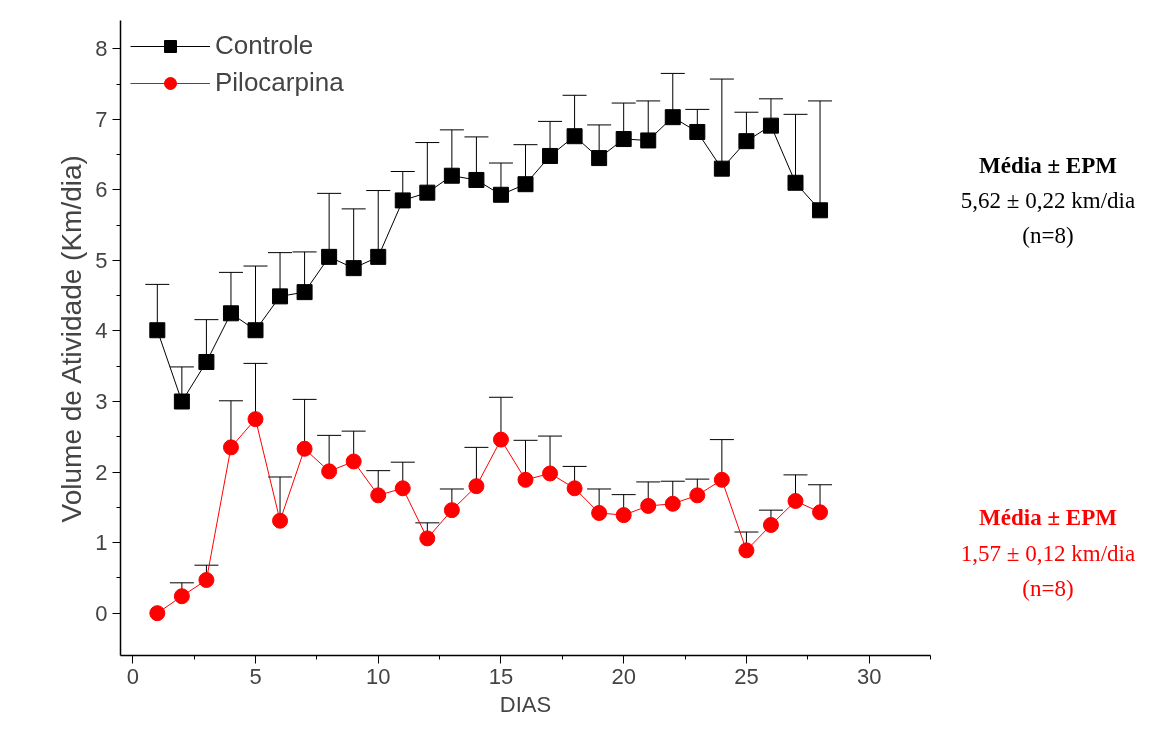 Image resolution: width=1161 pixels, height=731 pixels. What do you see at coordinates (1048, 553) in the screenshot?
I see `text: 1,57 ± 0,12 km/dia` at bounding box center [1048, 553].